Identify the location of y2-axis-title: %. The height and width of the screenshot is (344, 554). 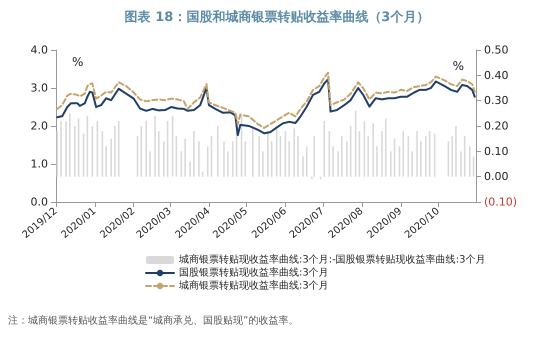
(458, 66).